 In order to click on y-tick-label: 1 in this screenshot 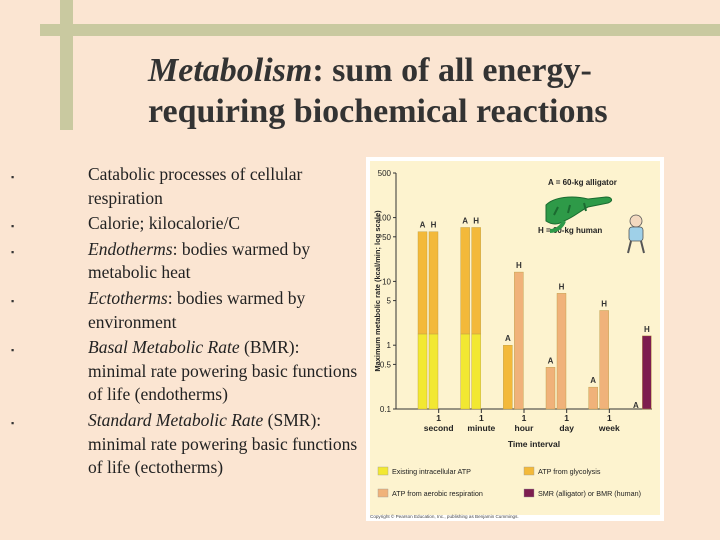, I will do `click(389, 345)`.